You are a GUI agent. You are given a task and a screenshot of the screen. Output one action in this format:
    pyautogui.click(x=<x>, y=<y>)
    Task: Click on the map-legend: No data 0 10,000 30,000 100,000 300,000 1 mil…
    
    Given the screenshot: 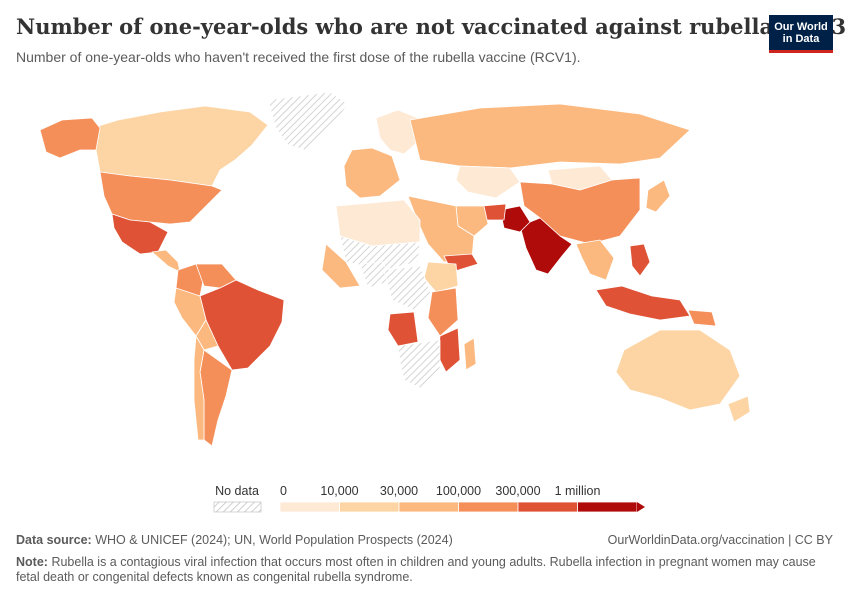 What is the action you would take?
    pyautogui.click(x=429, y=498)
    